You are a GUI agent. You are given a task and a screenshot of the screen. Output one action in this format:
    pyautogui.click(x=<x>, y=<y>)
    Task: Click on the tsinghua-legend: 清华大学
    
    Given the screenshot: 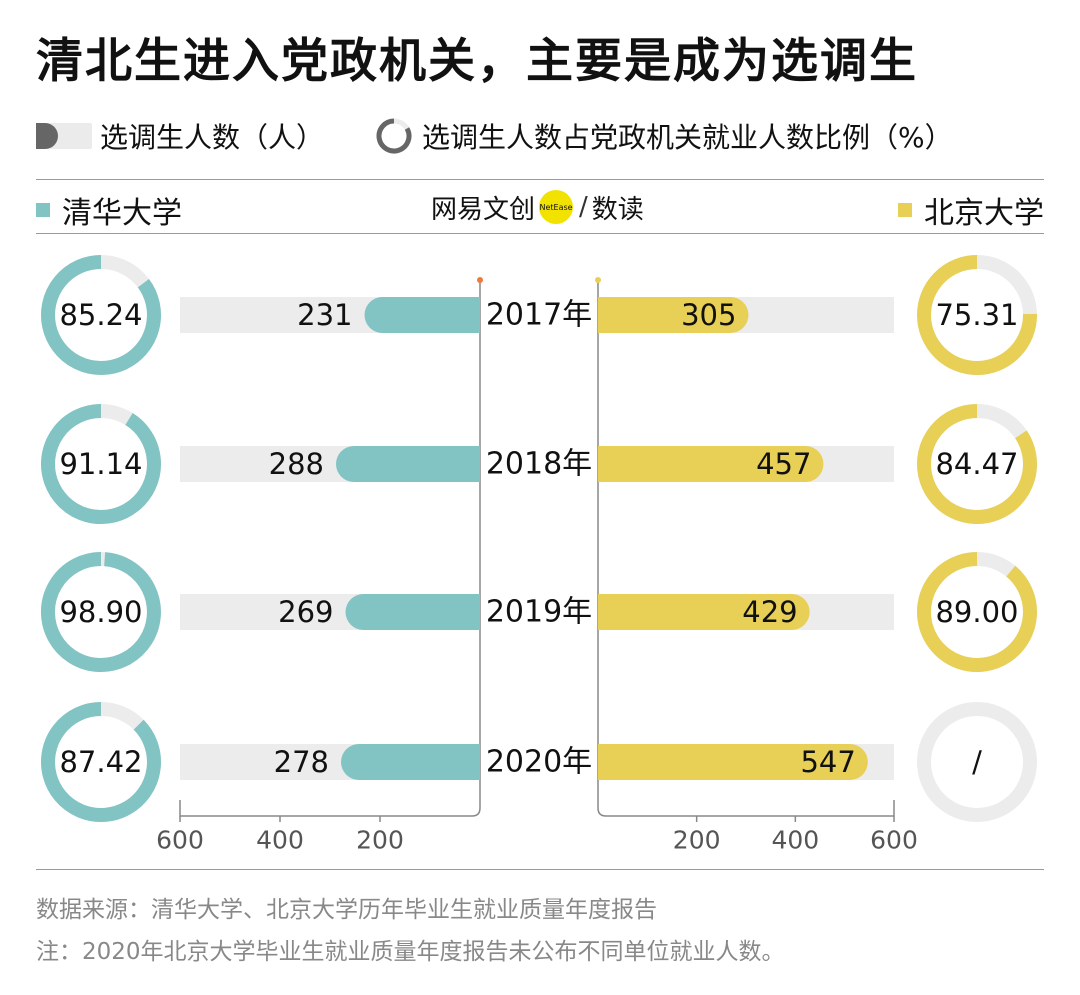 What is the action you would take?
    pyautogui.click(x=109, y=210)
    